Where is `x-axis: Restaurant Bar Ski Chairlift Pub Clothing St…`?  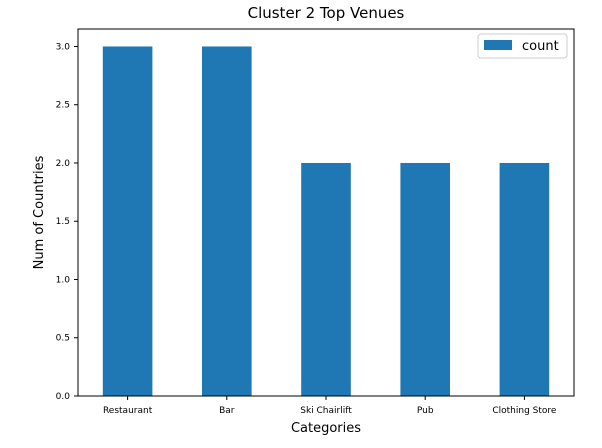 x-axis: Restaurant Bar Ski Chairlift Pub Clothing St… is located at coordinates (330, 406).